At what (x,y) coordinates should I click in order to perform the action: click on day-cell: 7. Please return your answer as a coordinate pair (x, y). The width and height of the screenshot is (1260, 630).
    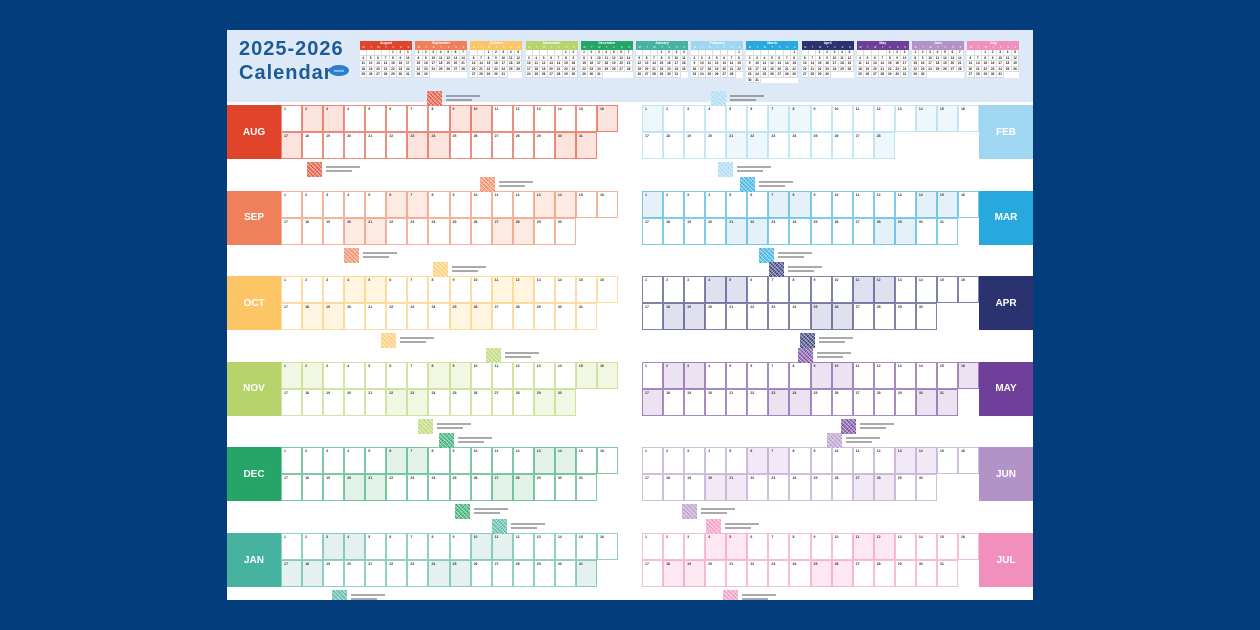
    Looking at the image, I should click on (418, 461).